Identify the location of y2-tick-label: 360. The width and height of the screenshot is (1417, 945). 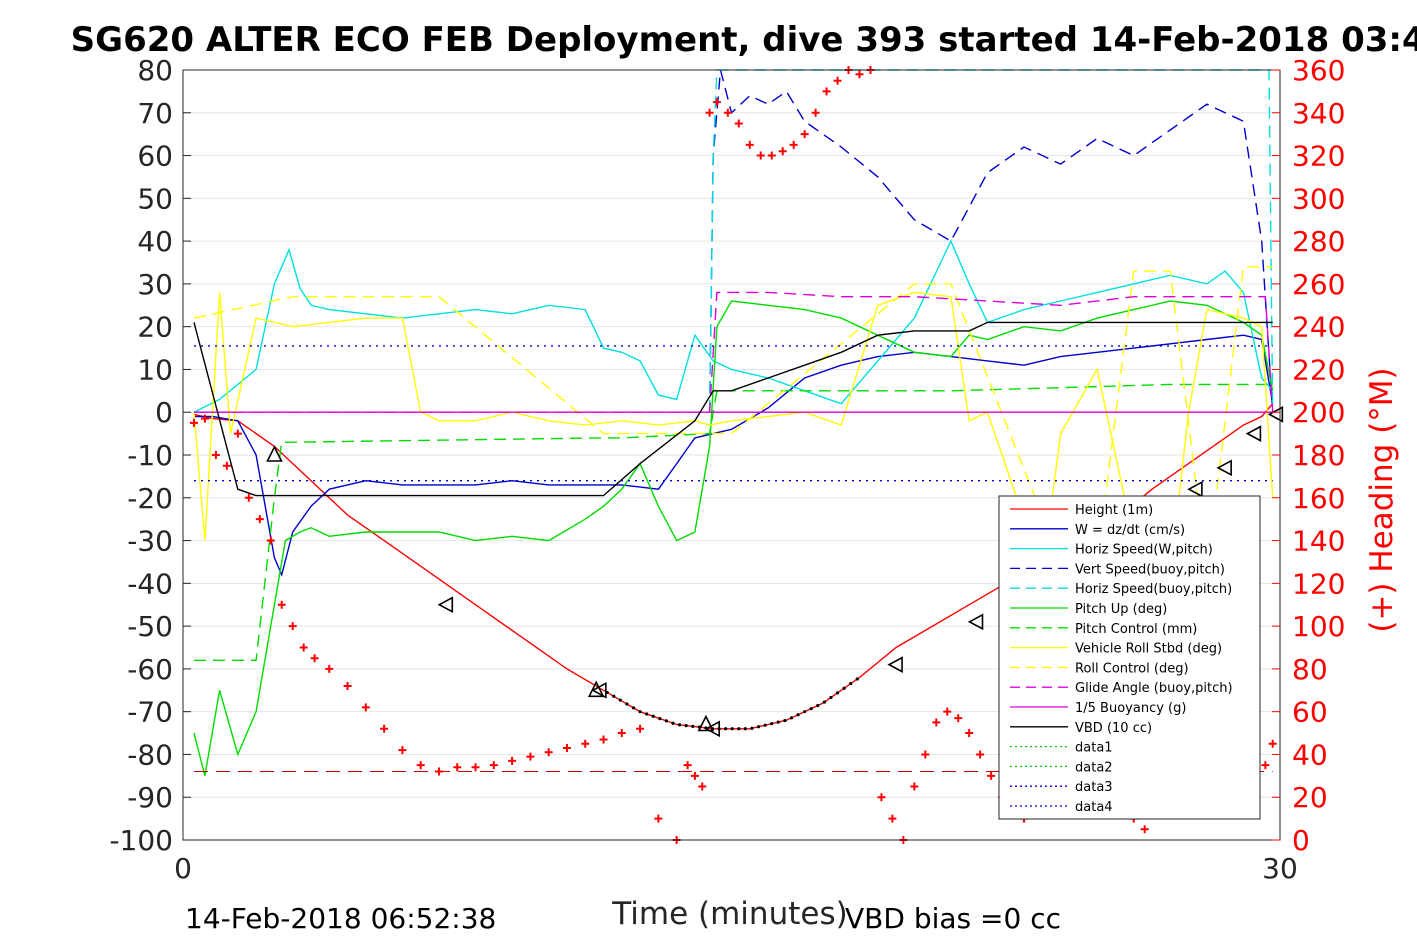
(1318, 70).